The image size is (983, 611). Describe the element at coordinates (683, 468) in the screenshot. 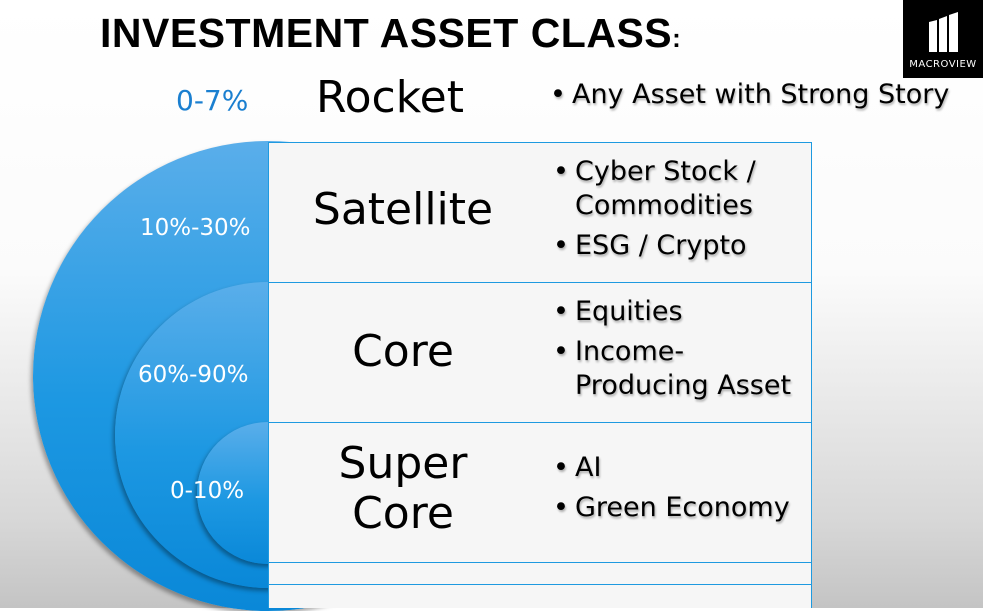

I see `bullet-item: AI` at that location.